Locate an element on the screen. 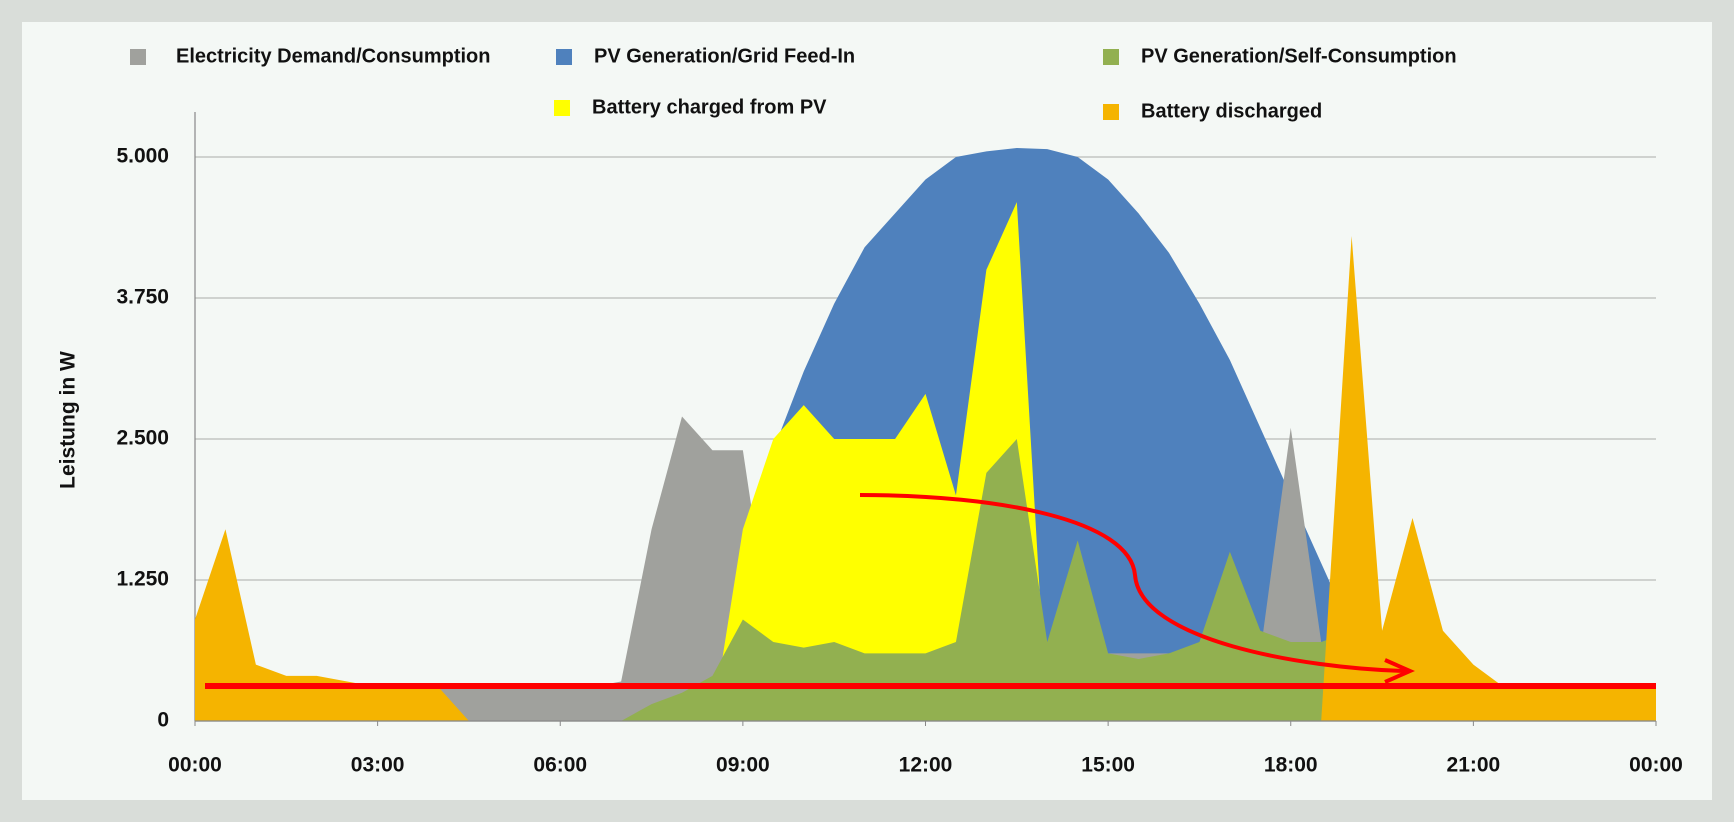 Image resolution: width=1734 pixels, height=822 pixels. arrow-head is located at coordinates (1399, 671).